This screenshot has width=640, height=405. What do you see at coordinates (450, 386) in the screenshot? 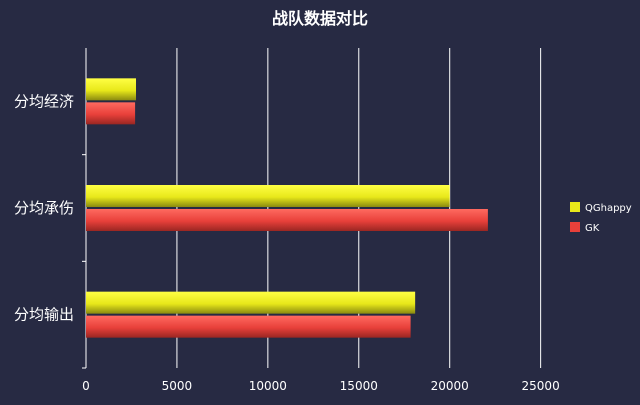
I see `x-tick-label: 20000` at bounding box center [450, 386].